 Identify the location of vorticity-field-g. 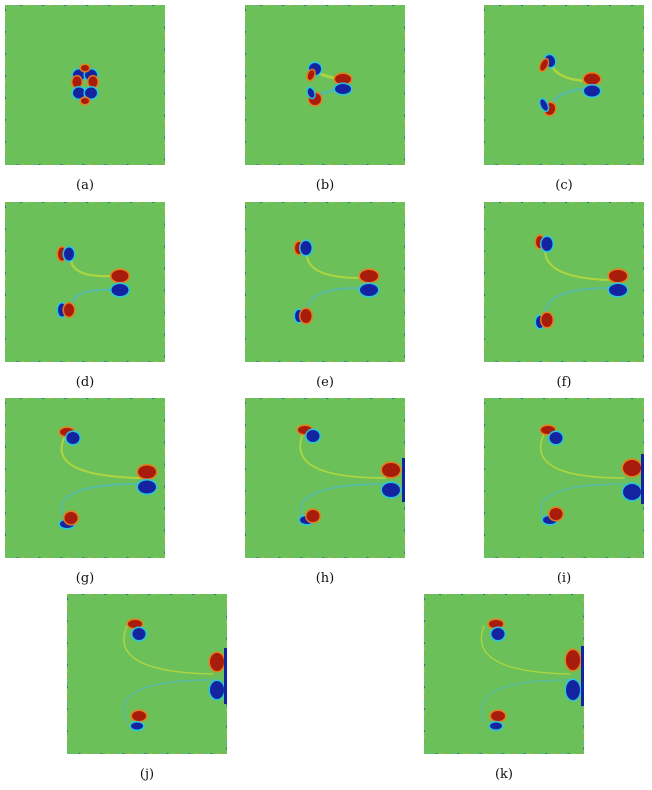
(85, 478).